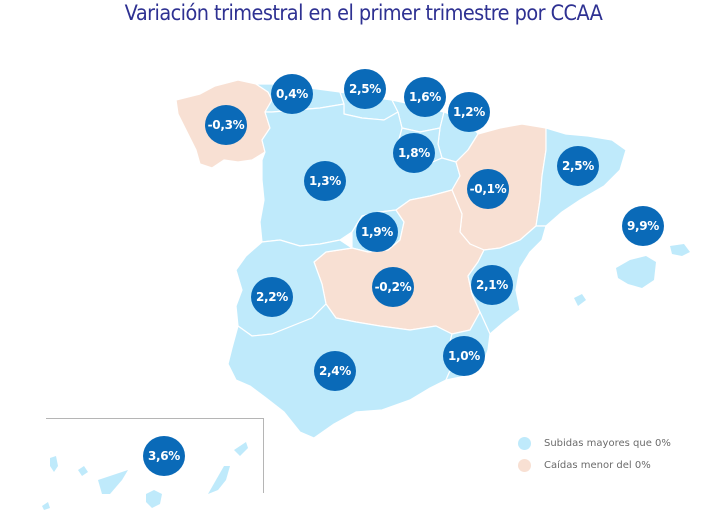 This screenshot has width=727, height=532. I want to click on canarias-inset-frame, so click(155, 455).